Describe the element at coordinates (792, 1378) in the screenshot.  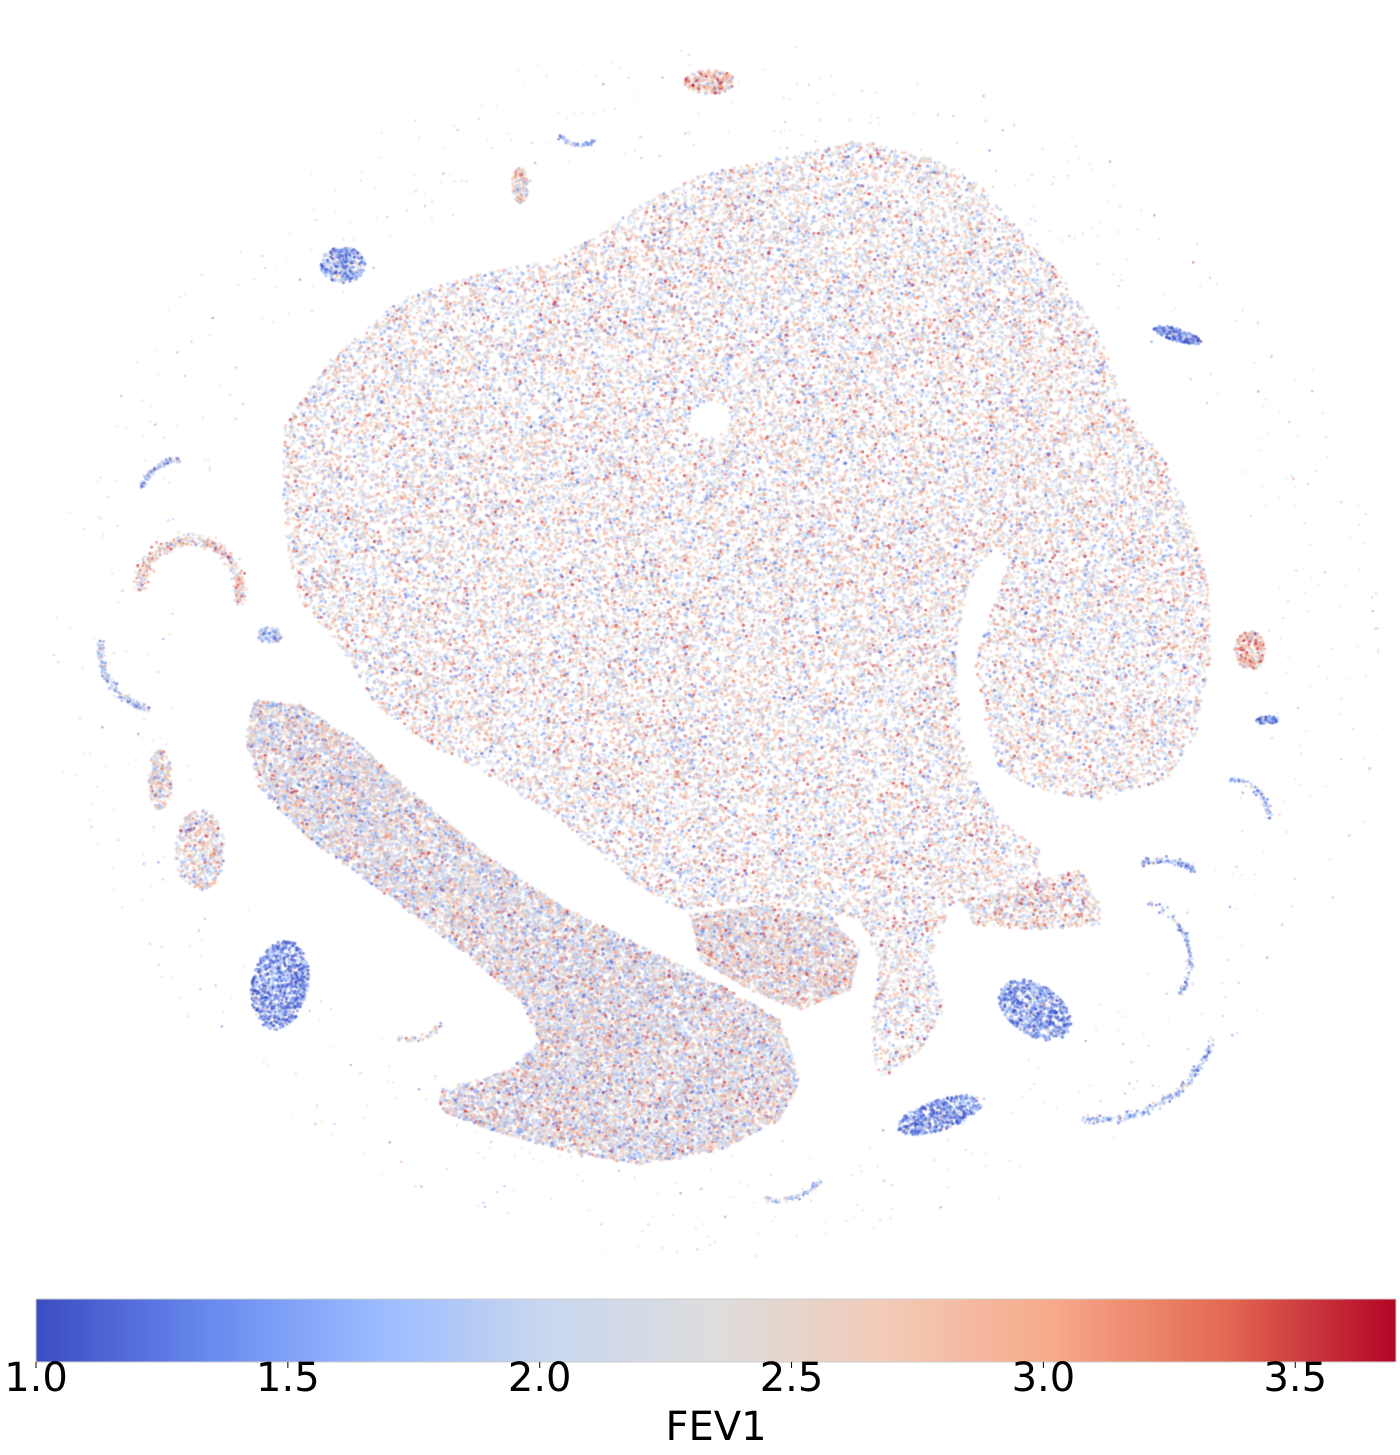
I see `colorbar-tick-label: 2.5` at that location.